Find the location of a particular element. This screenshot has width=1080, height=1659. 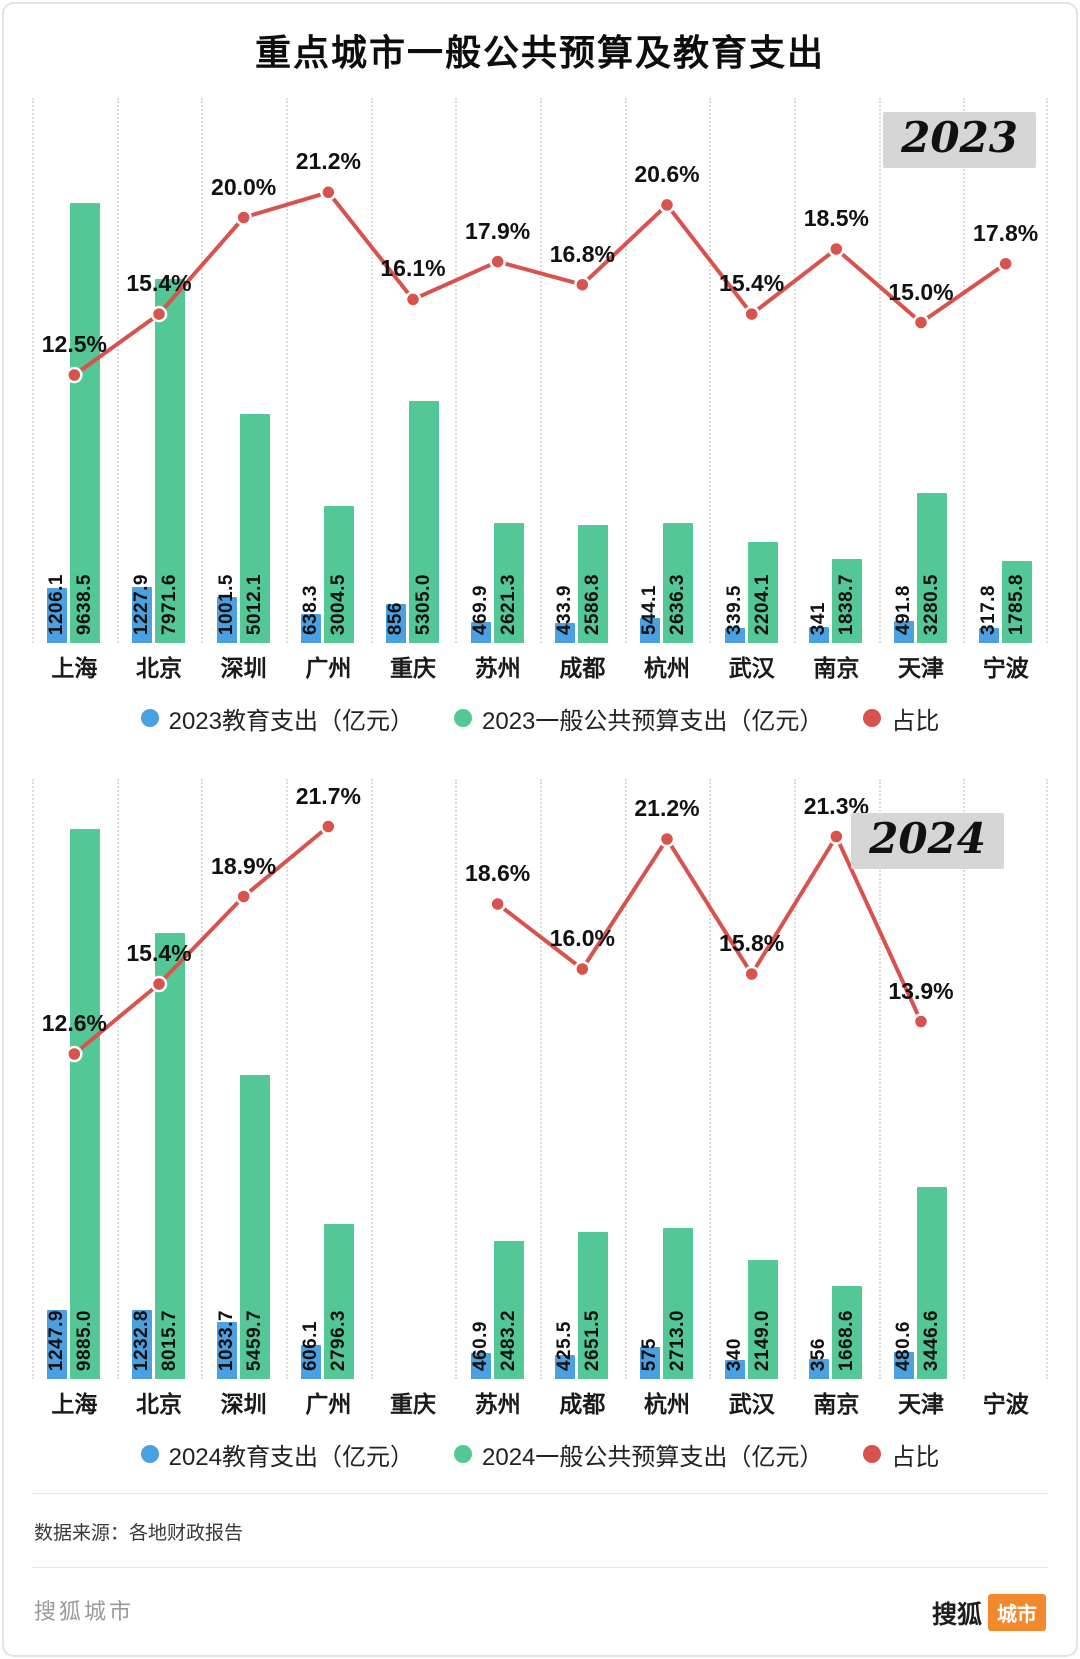

bar-value-label: 425.5 is located at coordinates (565, 1345).